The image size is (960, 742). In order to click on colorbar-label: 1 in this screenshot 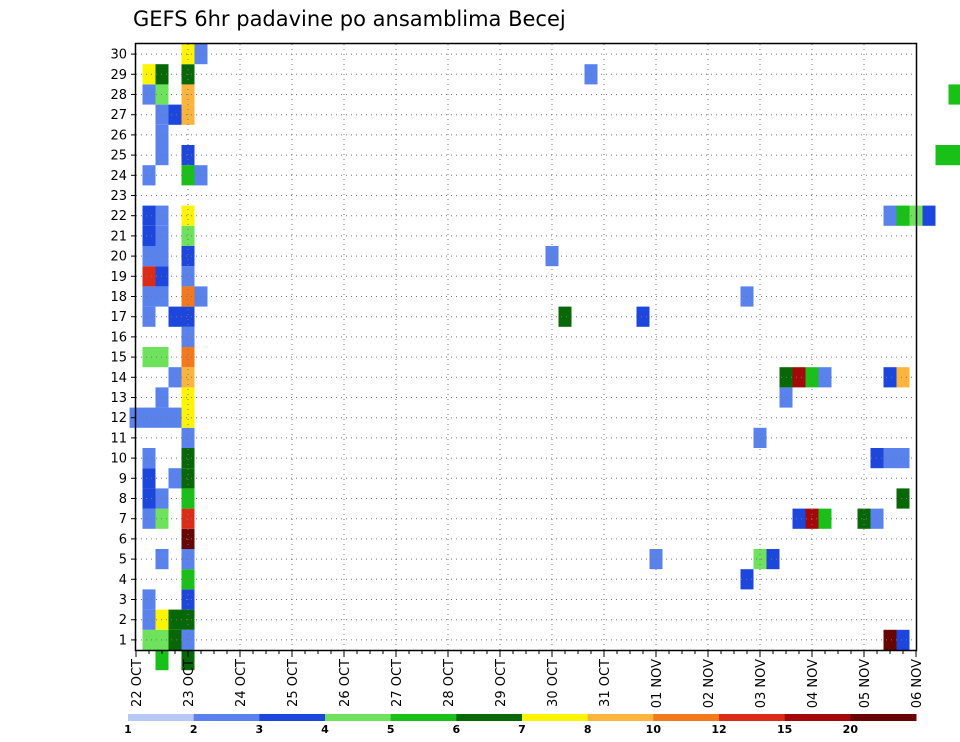, I will do `click(128, 729)`.